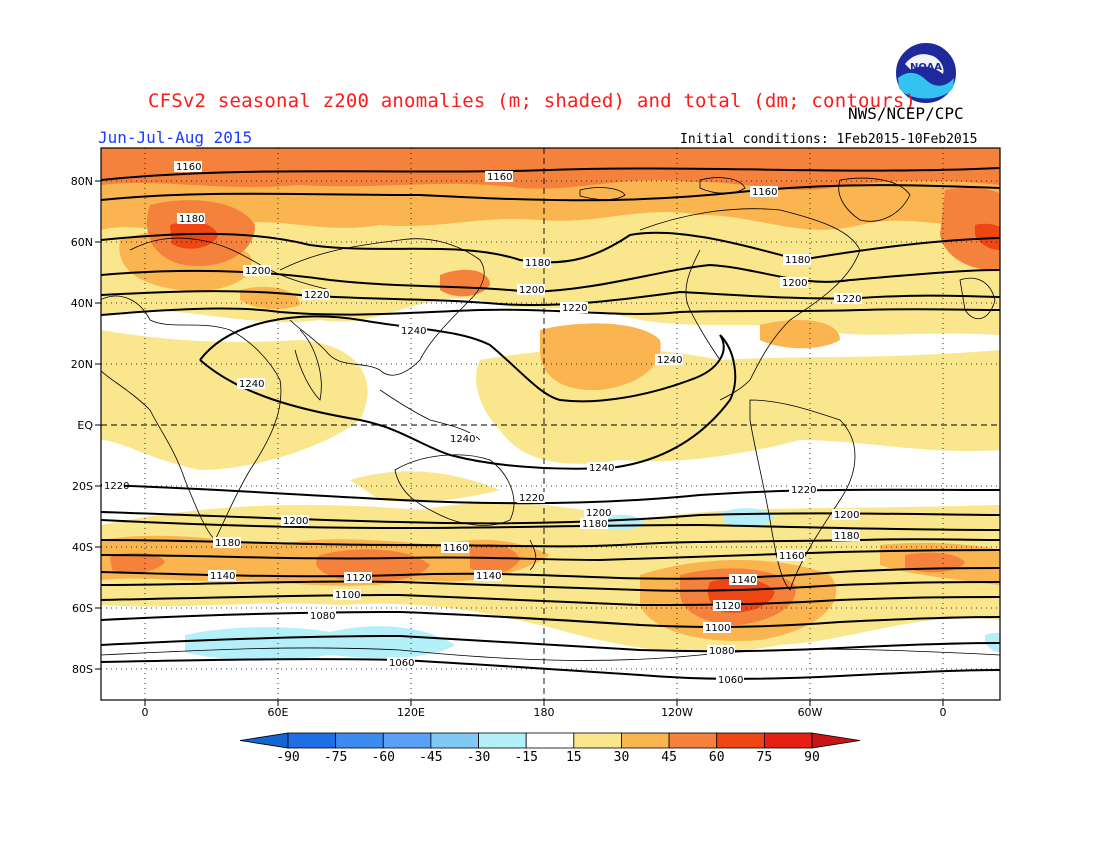 This screenshot has height=850, width=1100. I want to click on colorbar-tick-label: -75, so click(335, 757).